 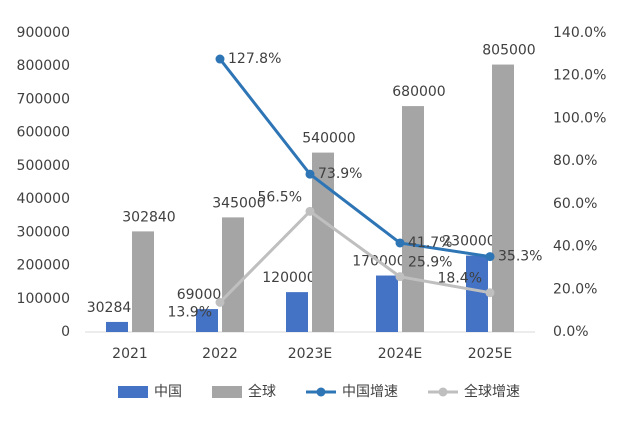 What do you see at coordinates (310, 354) in the screenshot?
I see `x-tick-label: 2023E` at bounding box center [310, 354].